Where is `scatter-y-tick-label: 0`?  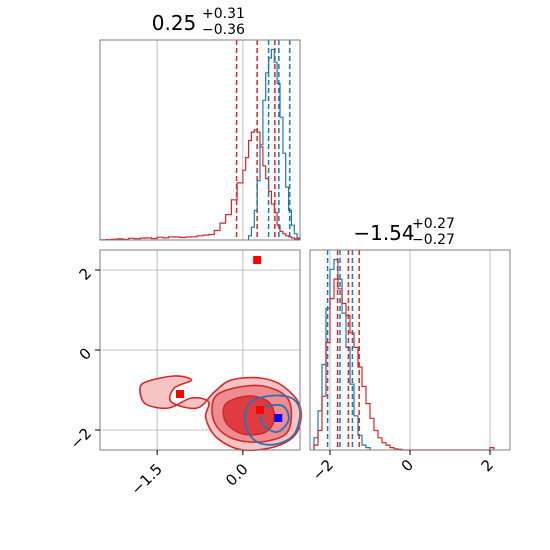
scatter-y-tick-label: 0 is located at coordinates (85, 353).